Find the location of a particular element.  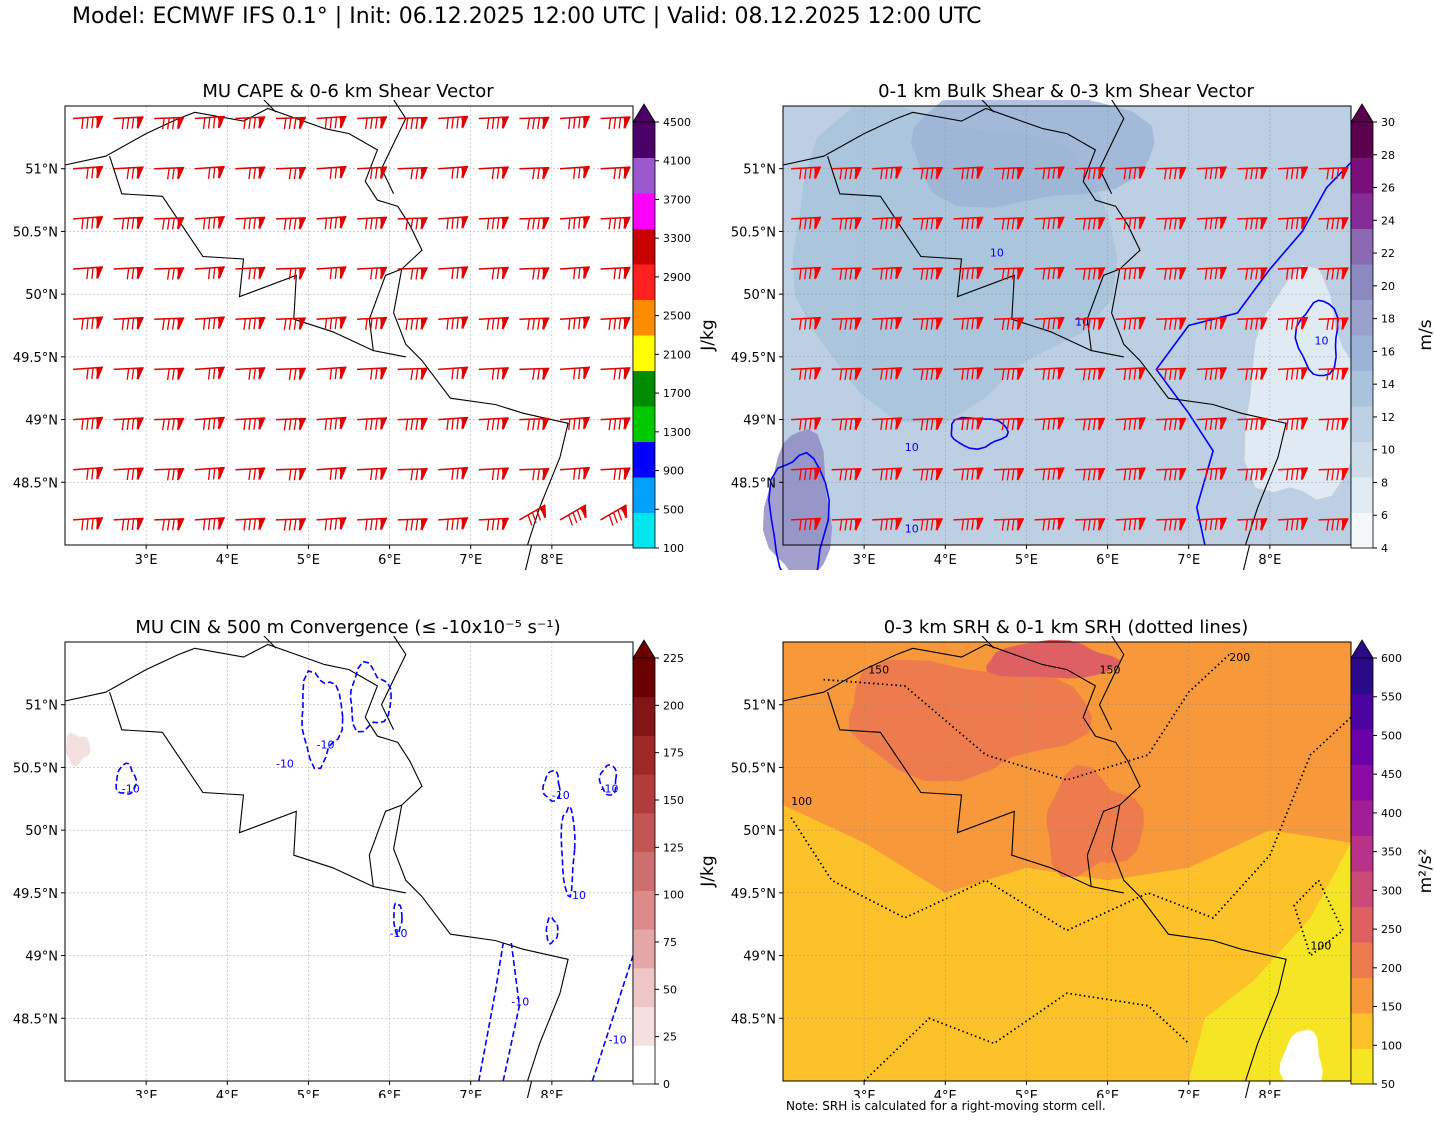

colorbar-tick-label: 10 is located at coordinates (1388, 450).